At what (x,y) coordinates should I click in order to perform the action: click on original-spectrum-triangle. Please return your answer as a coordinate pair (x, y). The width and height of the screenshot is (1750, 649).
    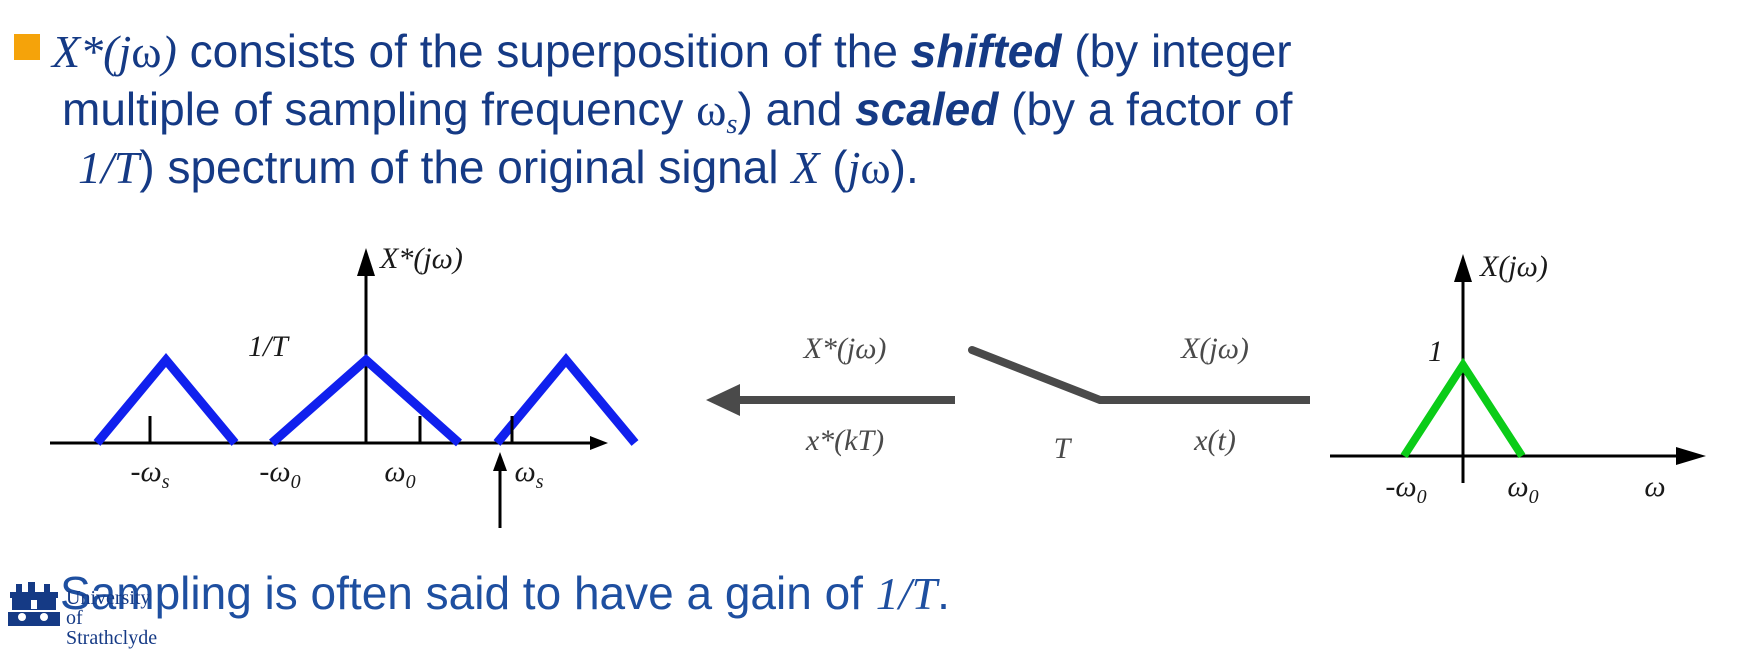
    Looking at the image, I should click on (1463, 408).